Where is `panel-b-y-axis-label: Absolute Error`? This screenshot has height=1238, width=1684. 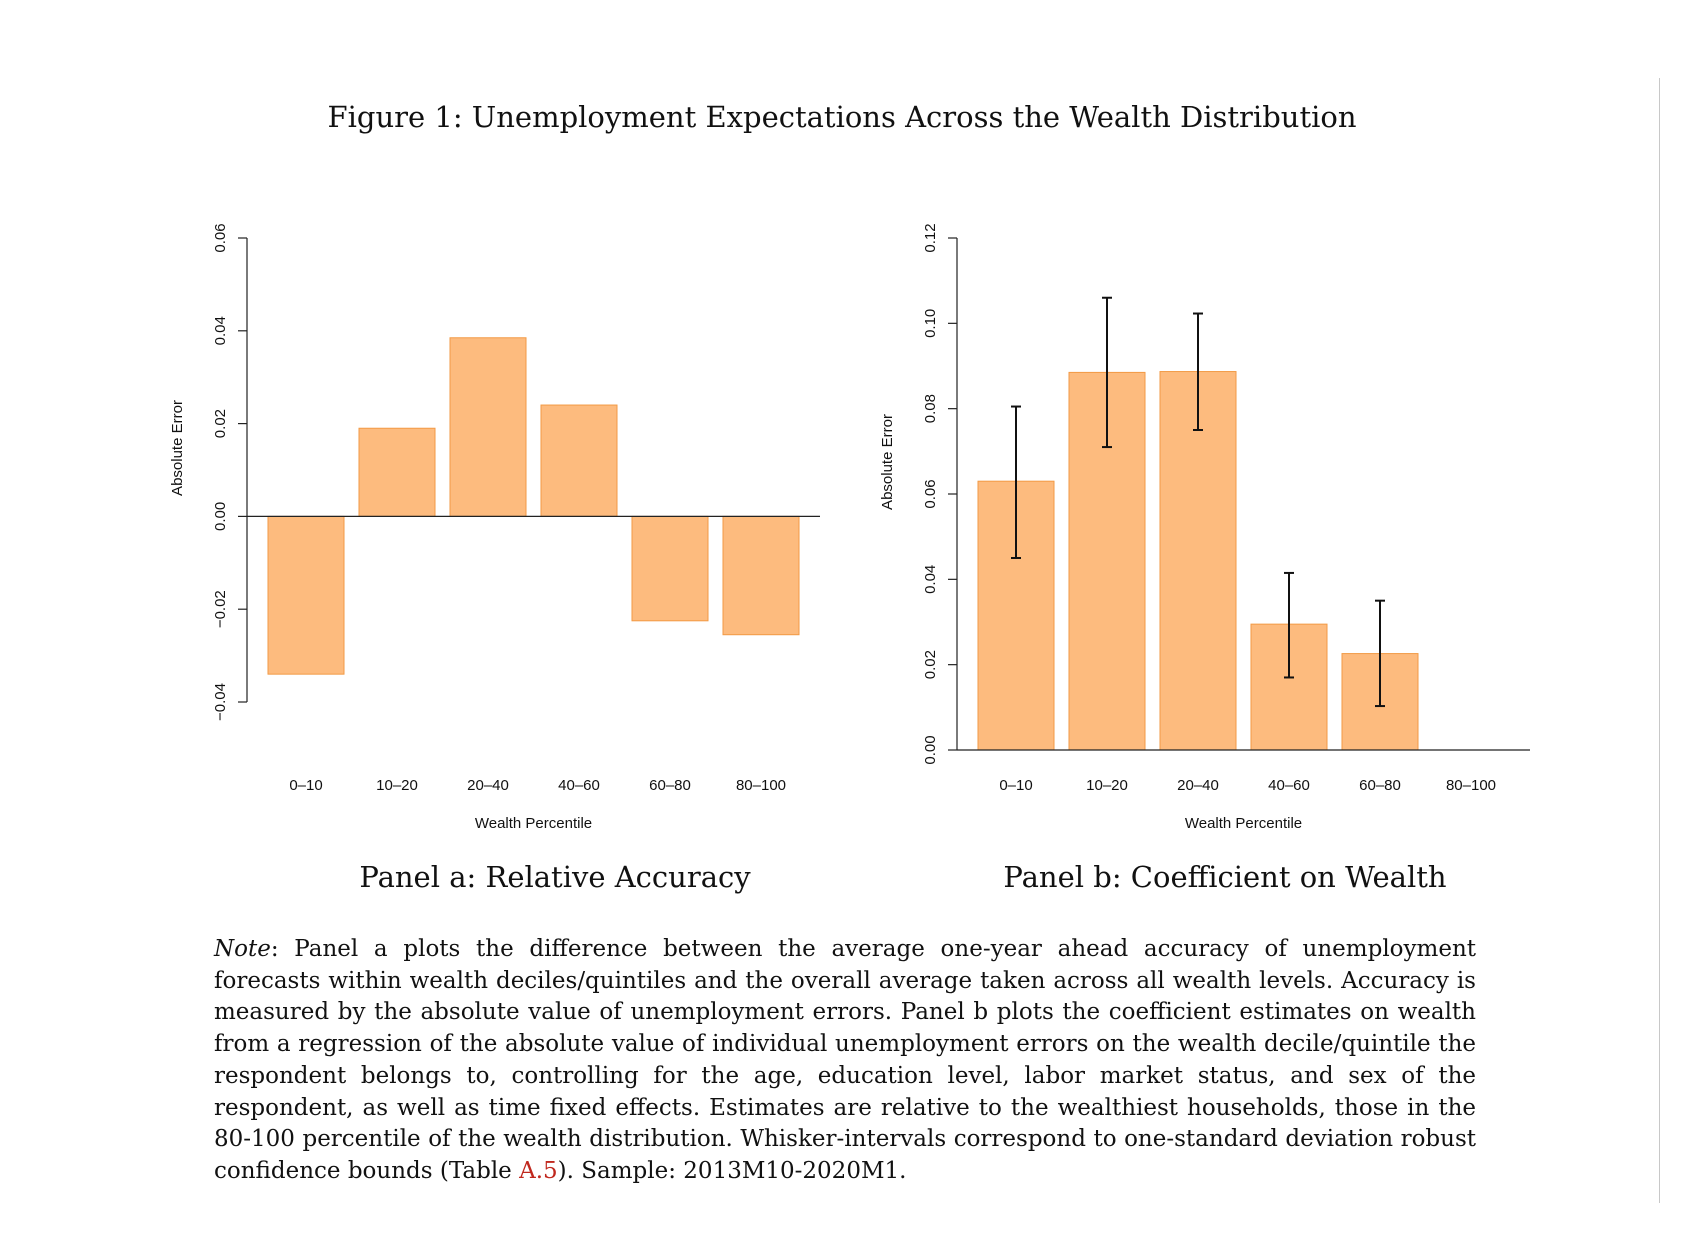 panel-b-y-axis-label: Absolute Error is located at coordinates (887, 462).